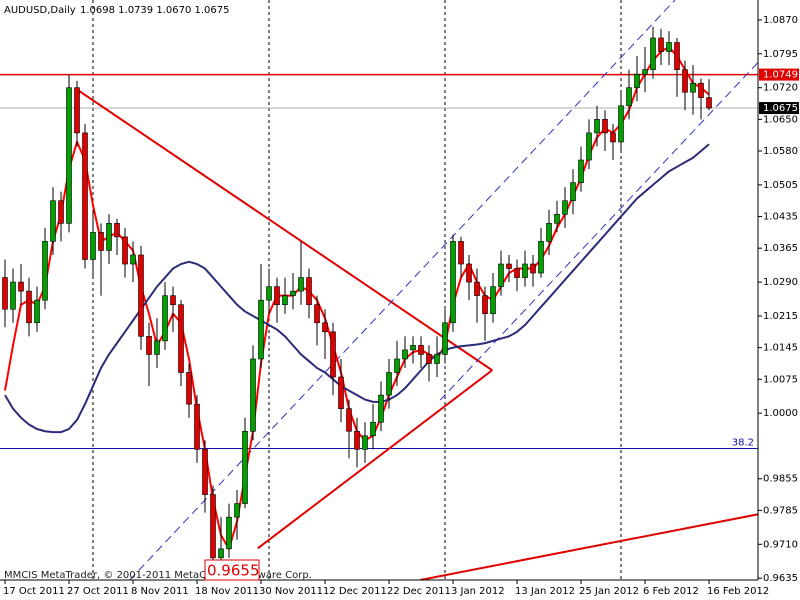 The width and height of the screenshot is (800, 600). I want to click on y-tick-label: 1.0075, so click(780, 379).